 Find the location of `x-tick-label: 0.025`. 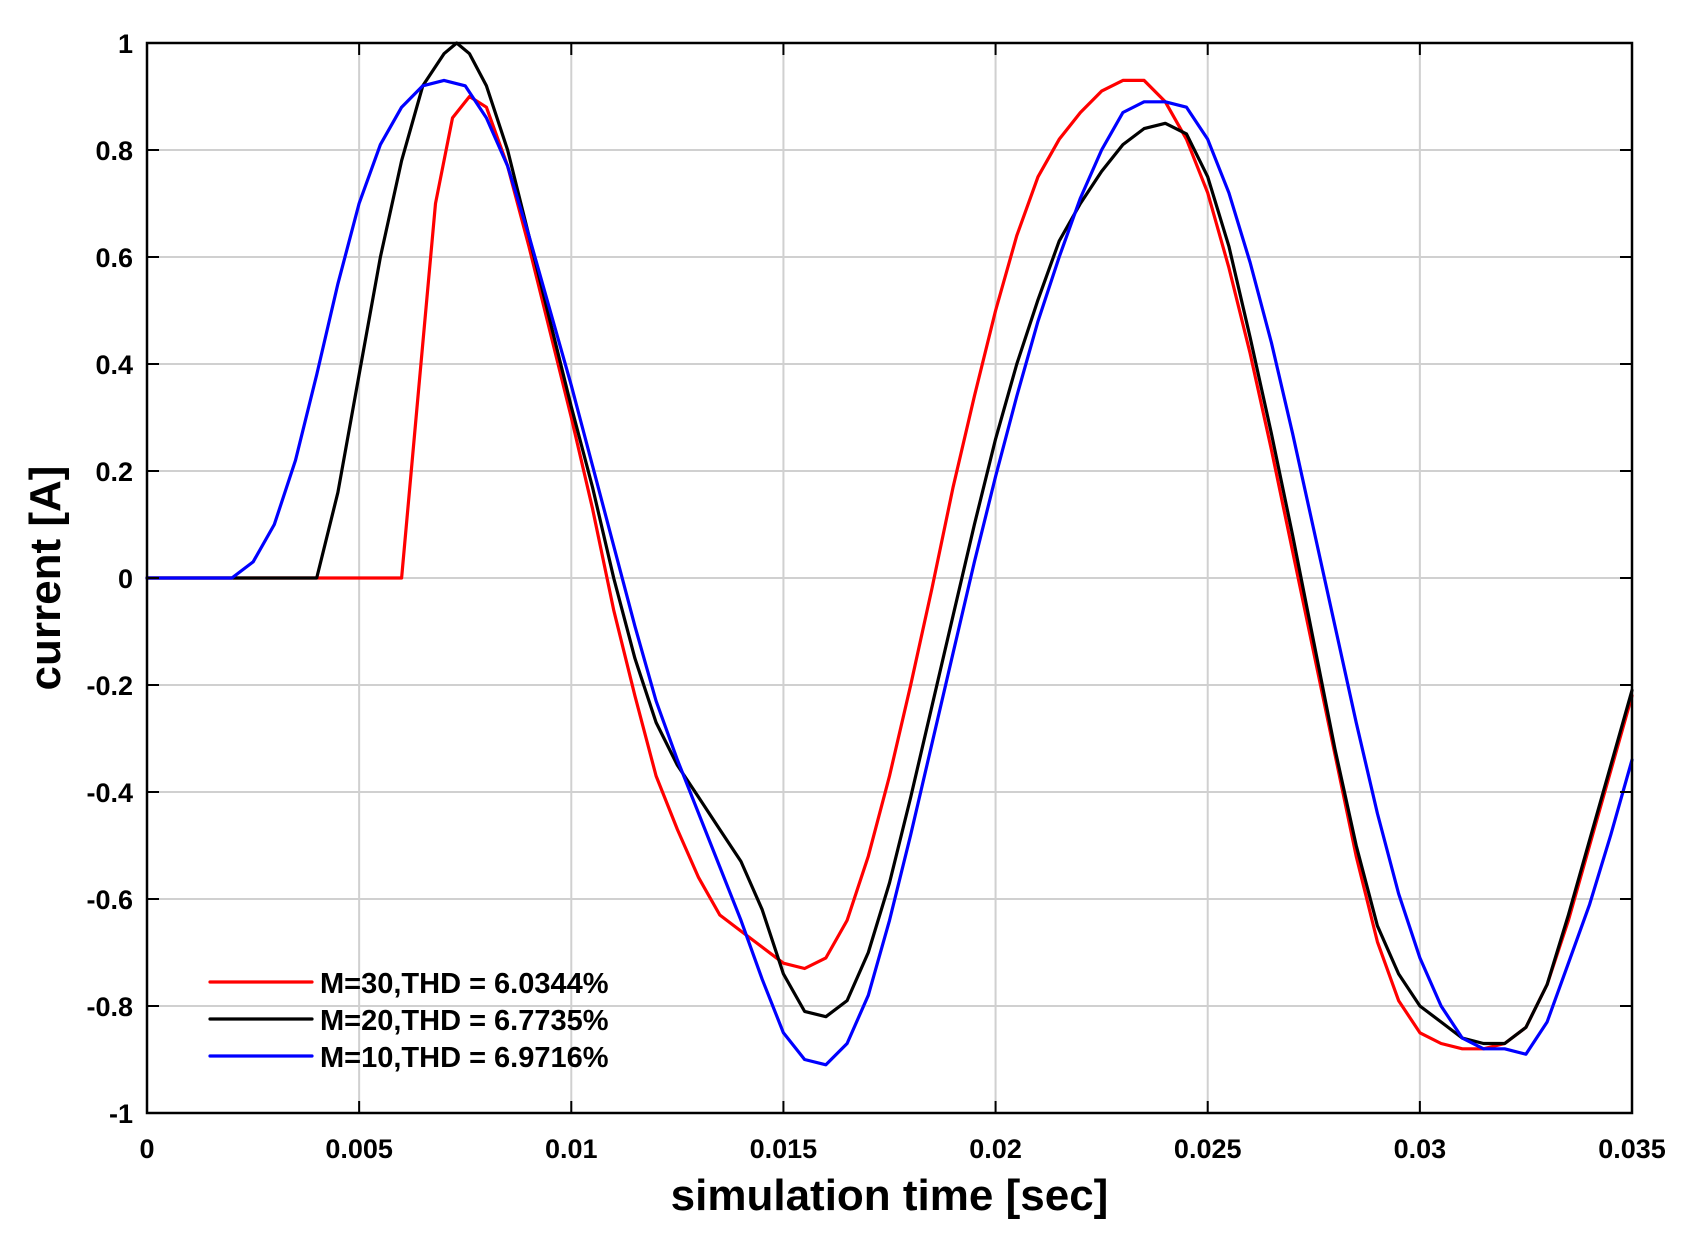

x-tick-label: 0.025 is located at coordinates (1208, 1149).